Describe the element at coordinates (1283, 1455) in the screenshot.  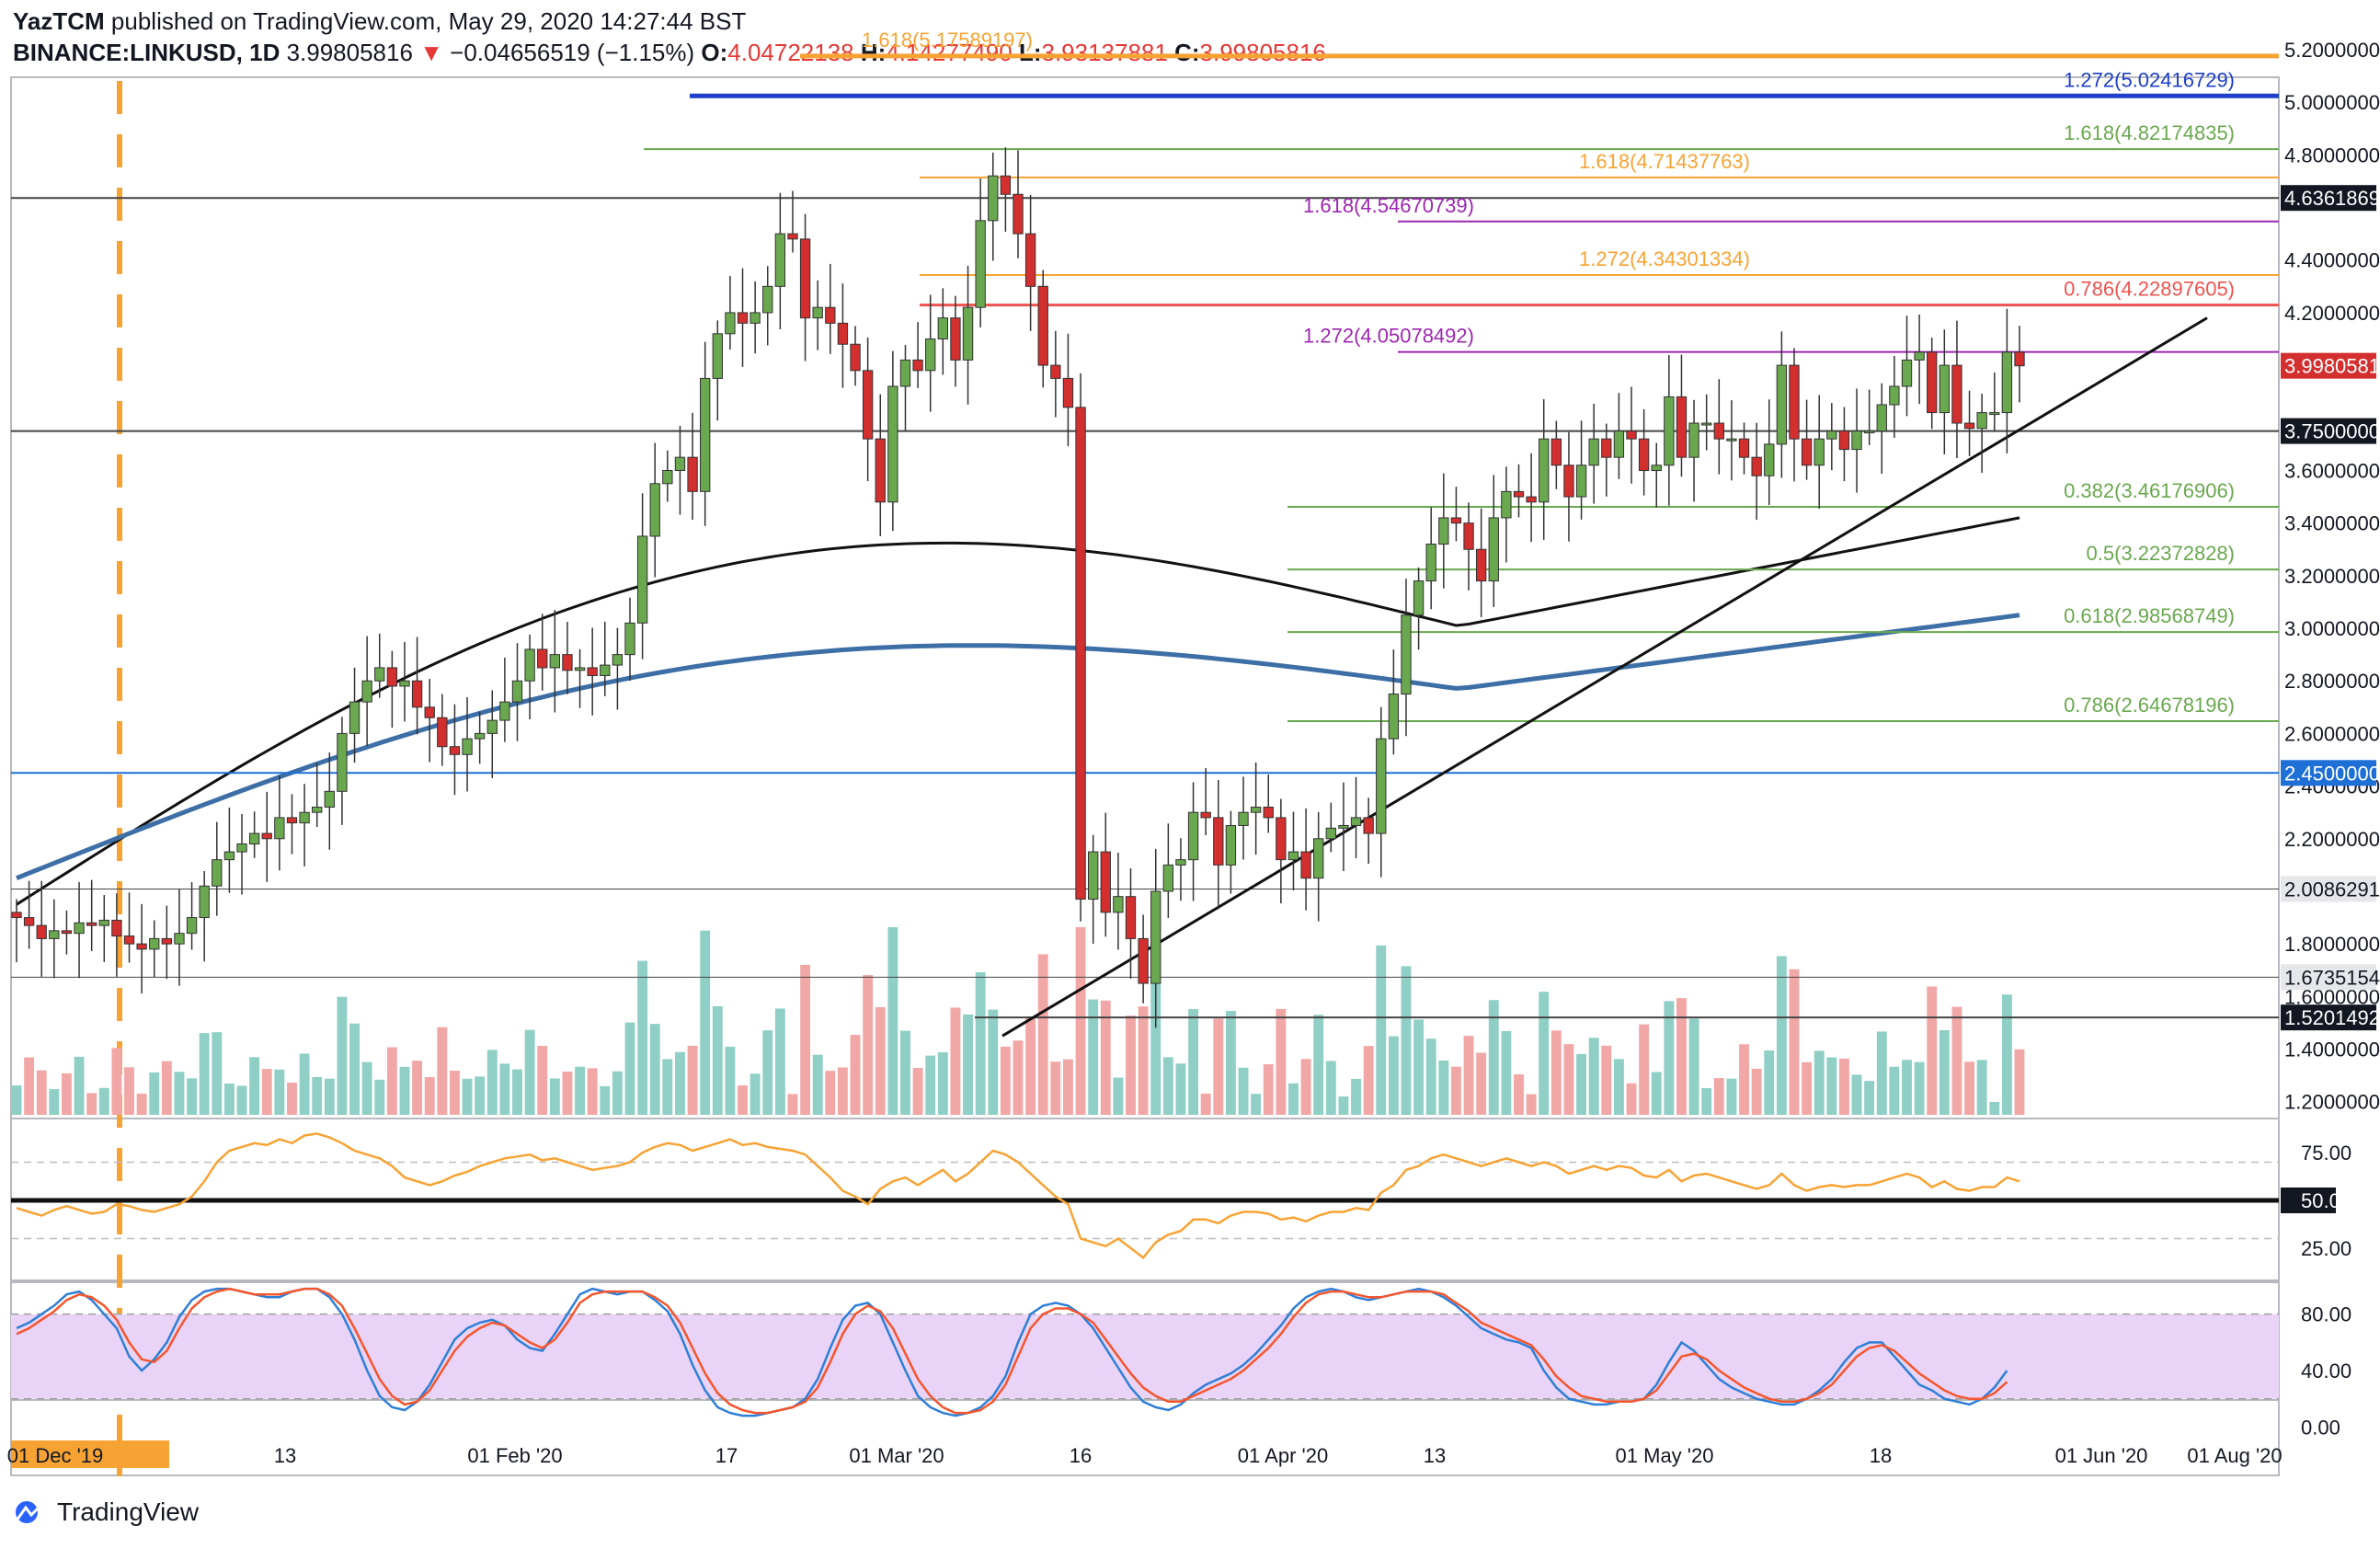
I see `x-tick-label: 01 Apr '20` at that location.